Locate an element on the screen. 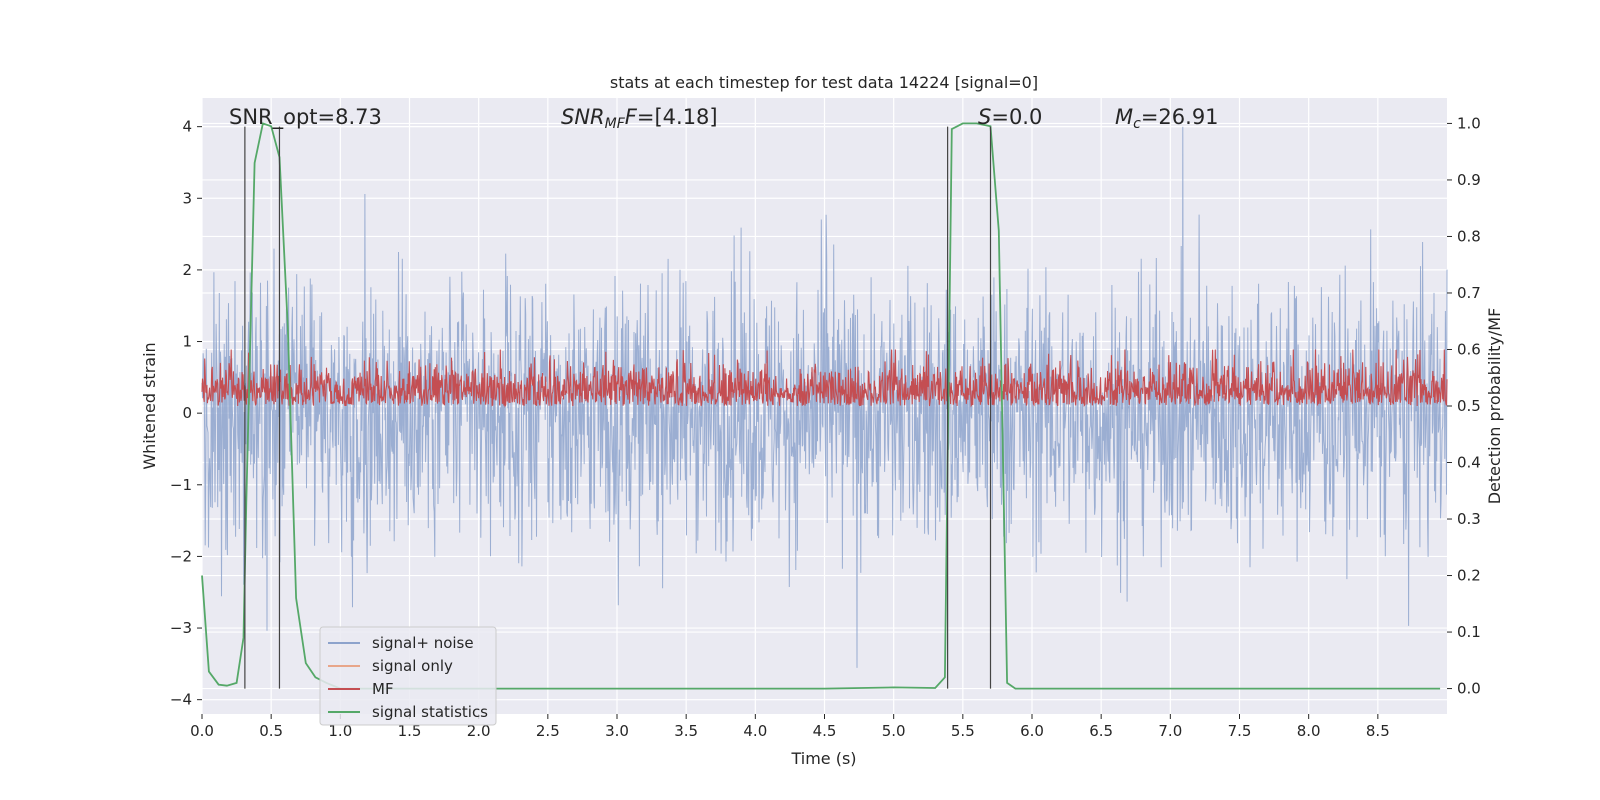  y-left-tick-label: −1 is located at coordinates (181, 485).